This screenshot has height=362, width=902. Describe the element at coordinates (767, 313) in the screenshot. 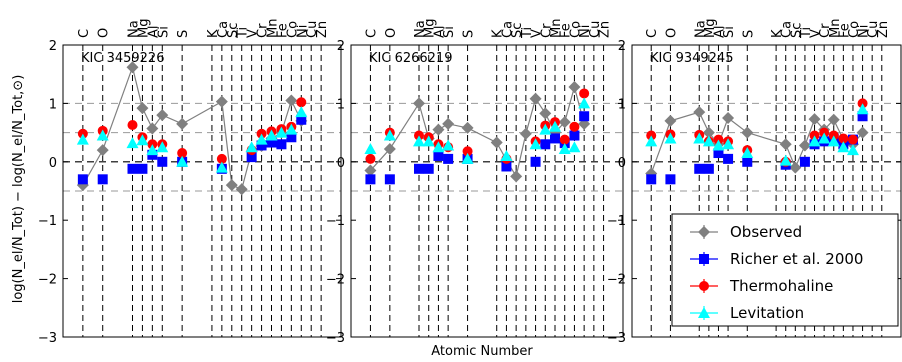

I see `legend-label: Levitation` at that location.